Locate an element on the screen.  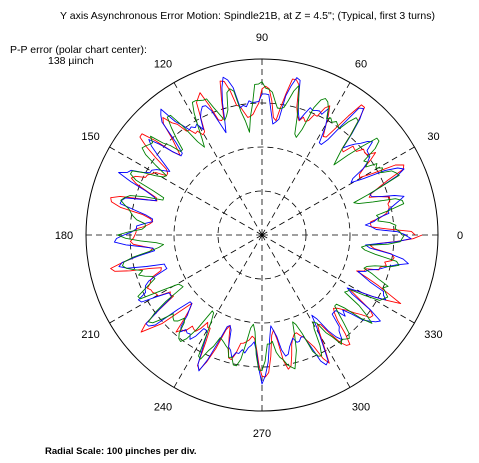
angle-tick-label: 60 is located at coordinates (361, 65).